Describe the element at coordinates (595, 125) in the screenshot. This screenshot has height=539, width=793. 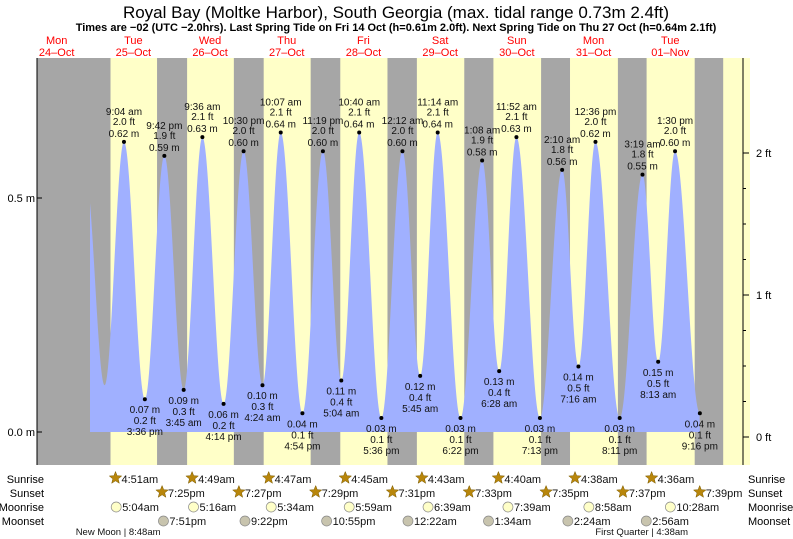
I see `high-tide-marker: 12:36 pm2.0 ft0.62 m` at that location.